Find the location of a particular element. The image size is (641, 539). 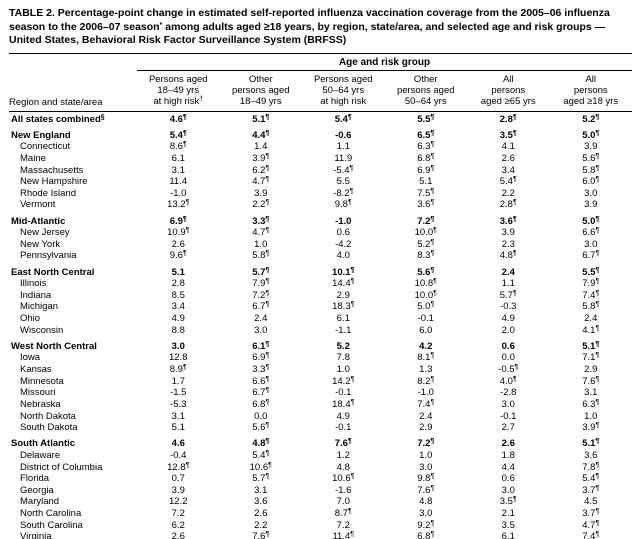

row-label: District of Columbia is located at coordinates (61, 467).